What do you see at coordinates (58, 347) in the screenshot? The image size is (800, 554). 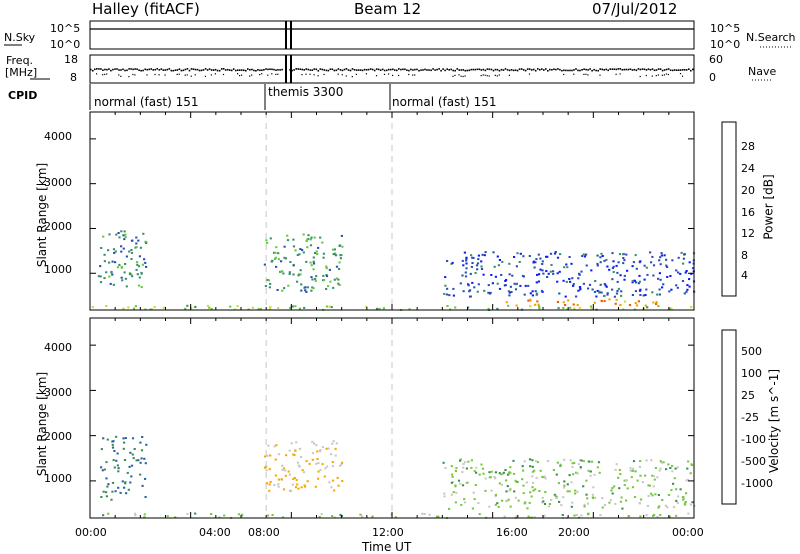 I see `vel-range-tick-4000: 4000` at bounding box center [58, 347].